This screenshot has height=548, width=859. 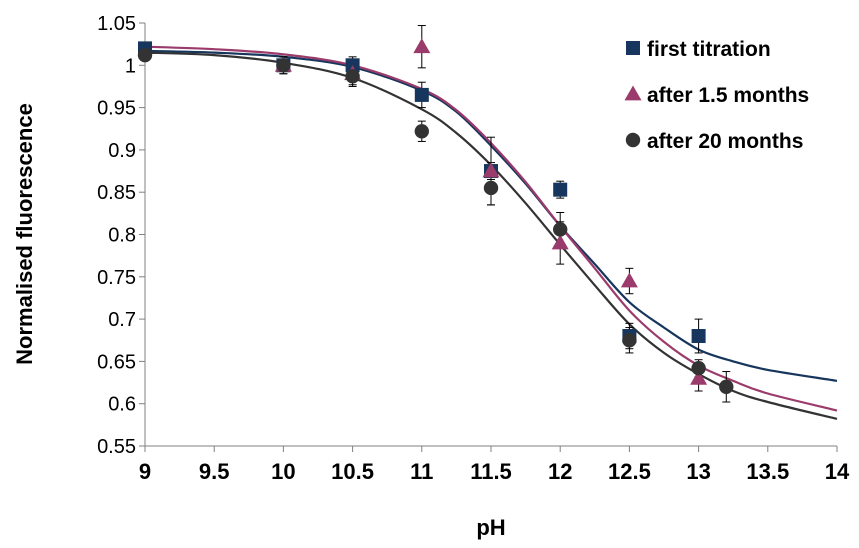 What do you see at coordinates (767, 471) in the screenshot?
I see `x-tick-label: 13.5` at bounding box center [767, 471].